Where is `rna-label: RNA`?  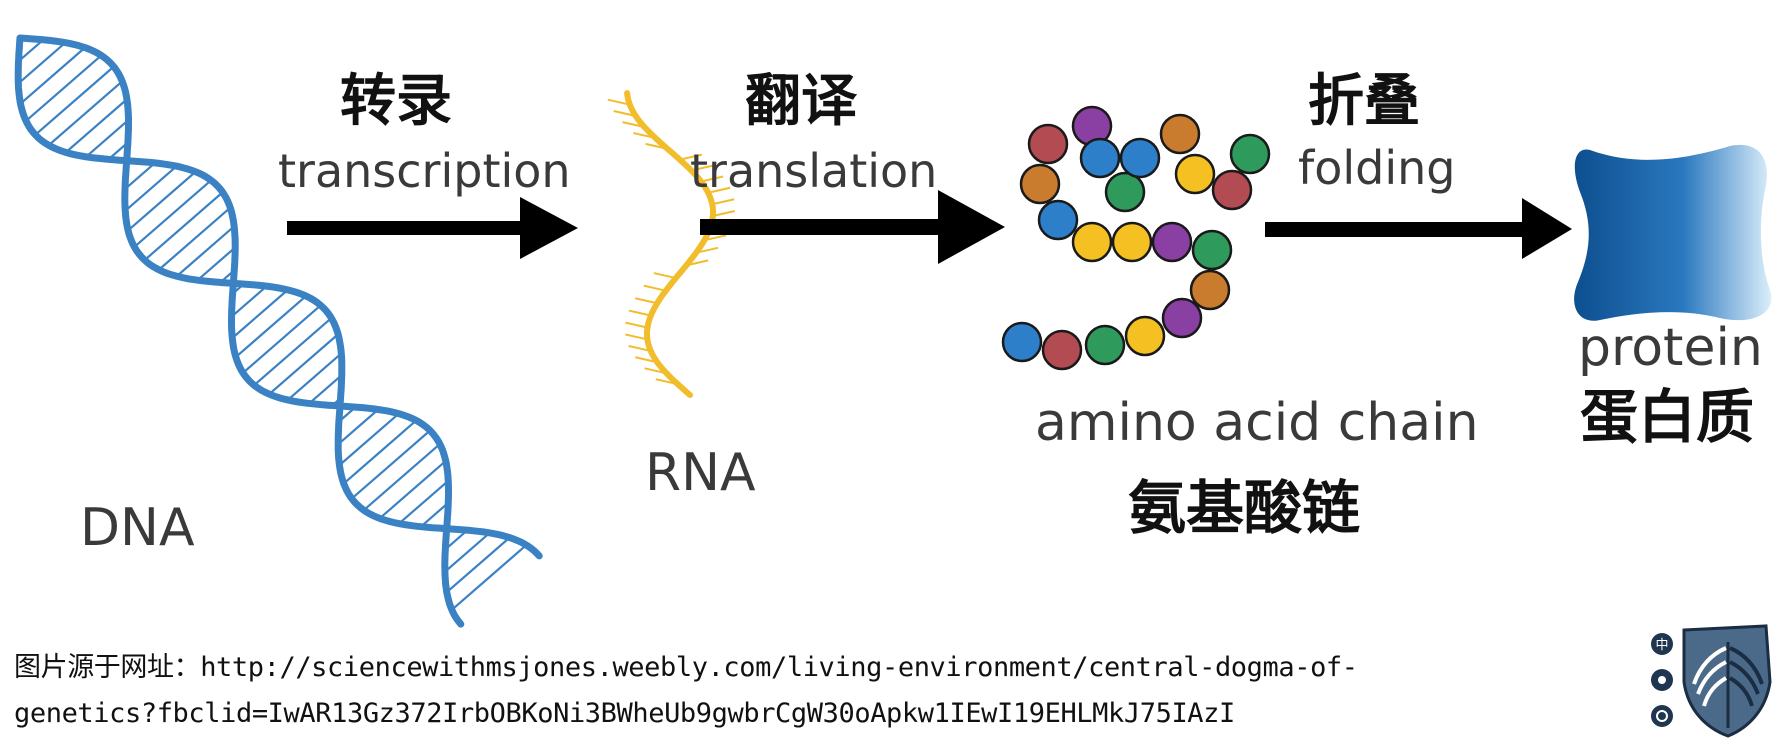
rna-label: RNA is located at coordinates (700, 473).